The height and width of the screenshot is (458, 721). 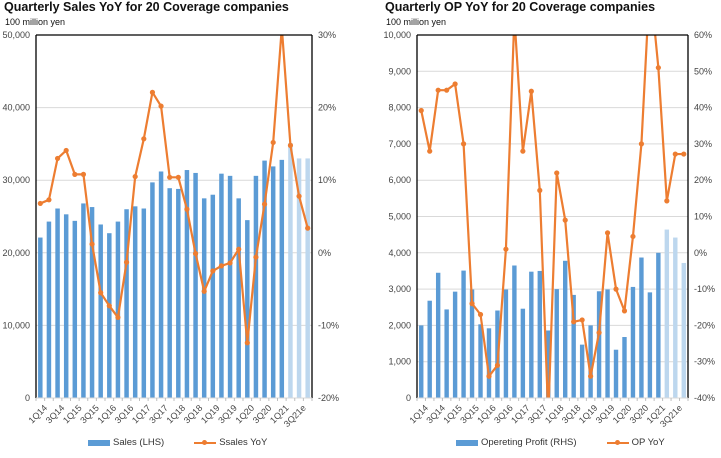 I want to click on legend: Sales (LHS) Ssales YoY, so click(x=192, y=442).